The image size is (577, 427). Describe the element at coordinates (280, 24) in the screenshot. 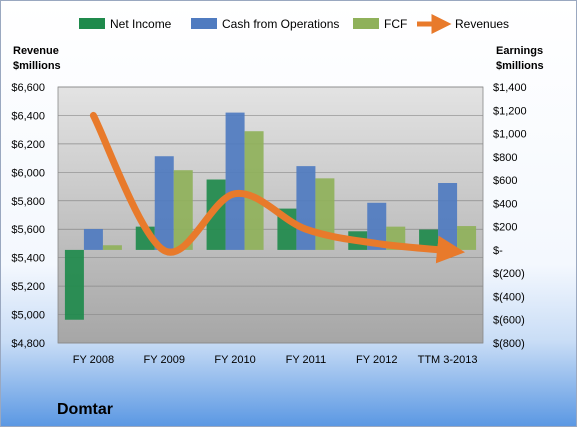

I see `legend-label: Cash from Operations` at that location.